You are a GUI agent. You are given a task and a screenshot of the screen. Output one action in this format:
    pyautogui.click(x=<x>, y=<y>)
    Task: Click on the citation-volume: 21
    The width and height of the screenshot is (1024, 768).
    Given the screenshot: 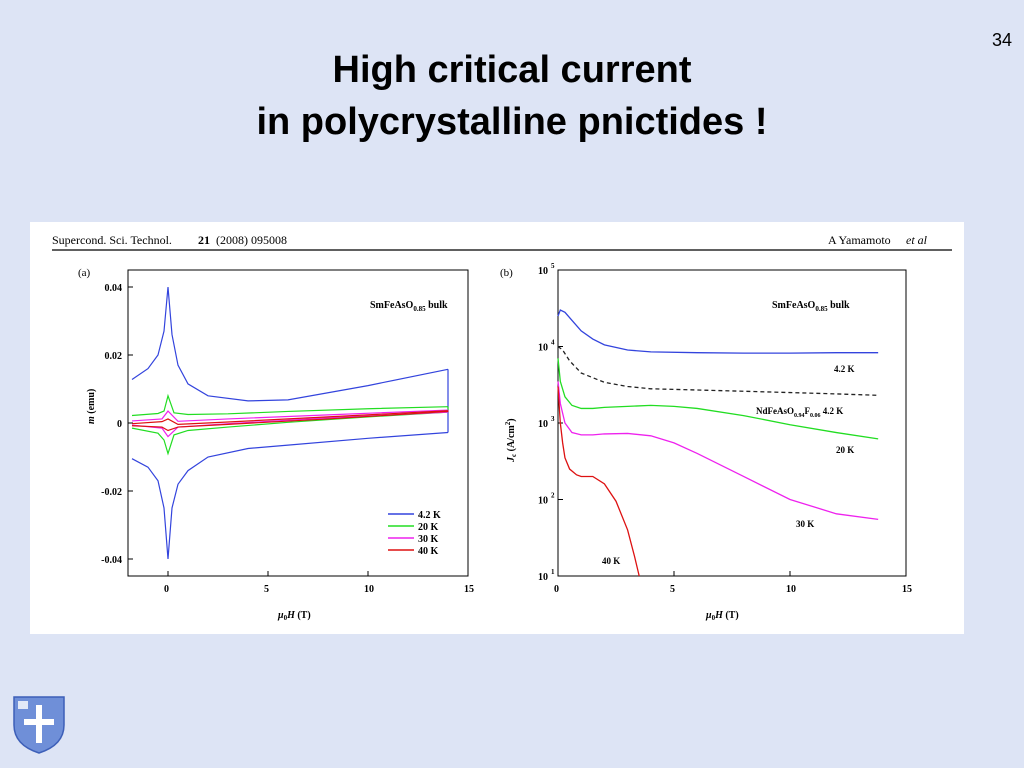 What is the action you would take?
    pyautogui.click(x=204, y=240)
    